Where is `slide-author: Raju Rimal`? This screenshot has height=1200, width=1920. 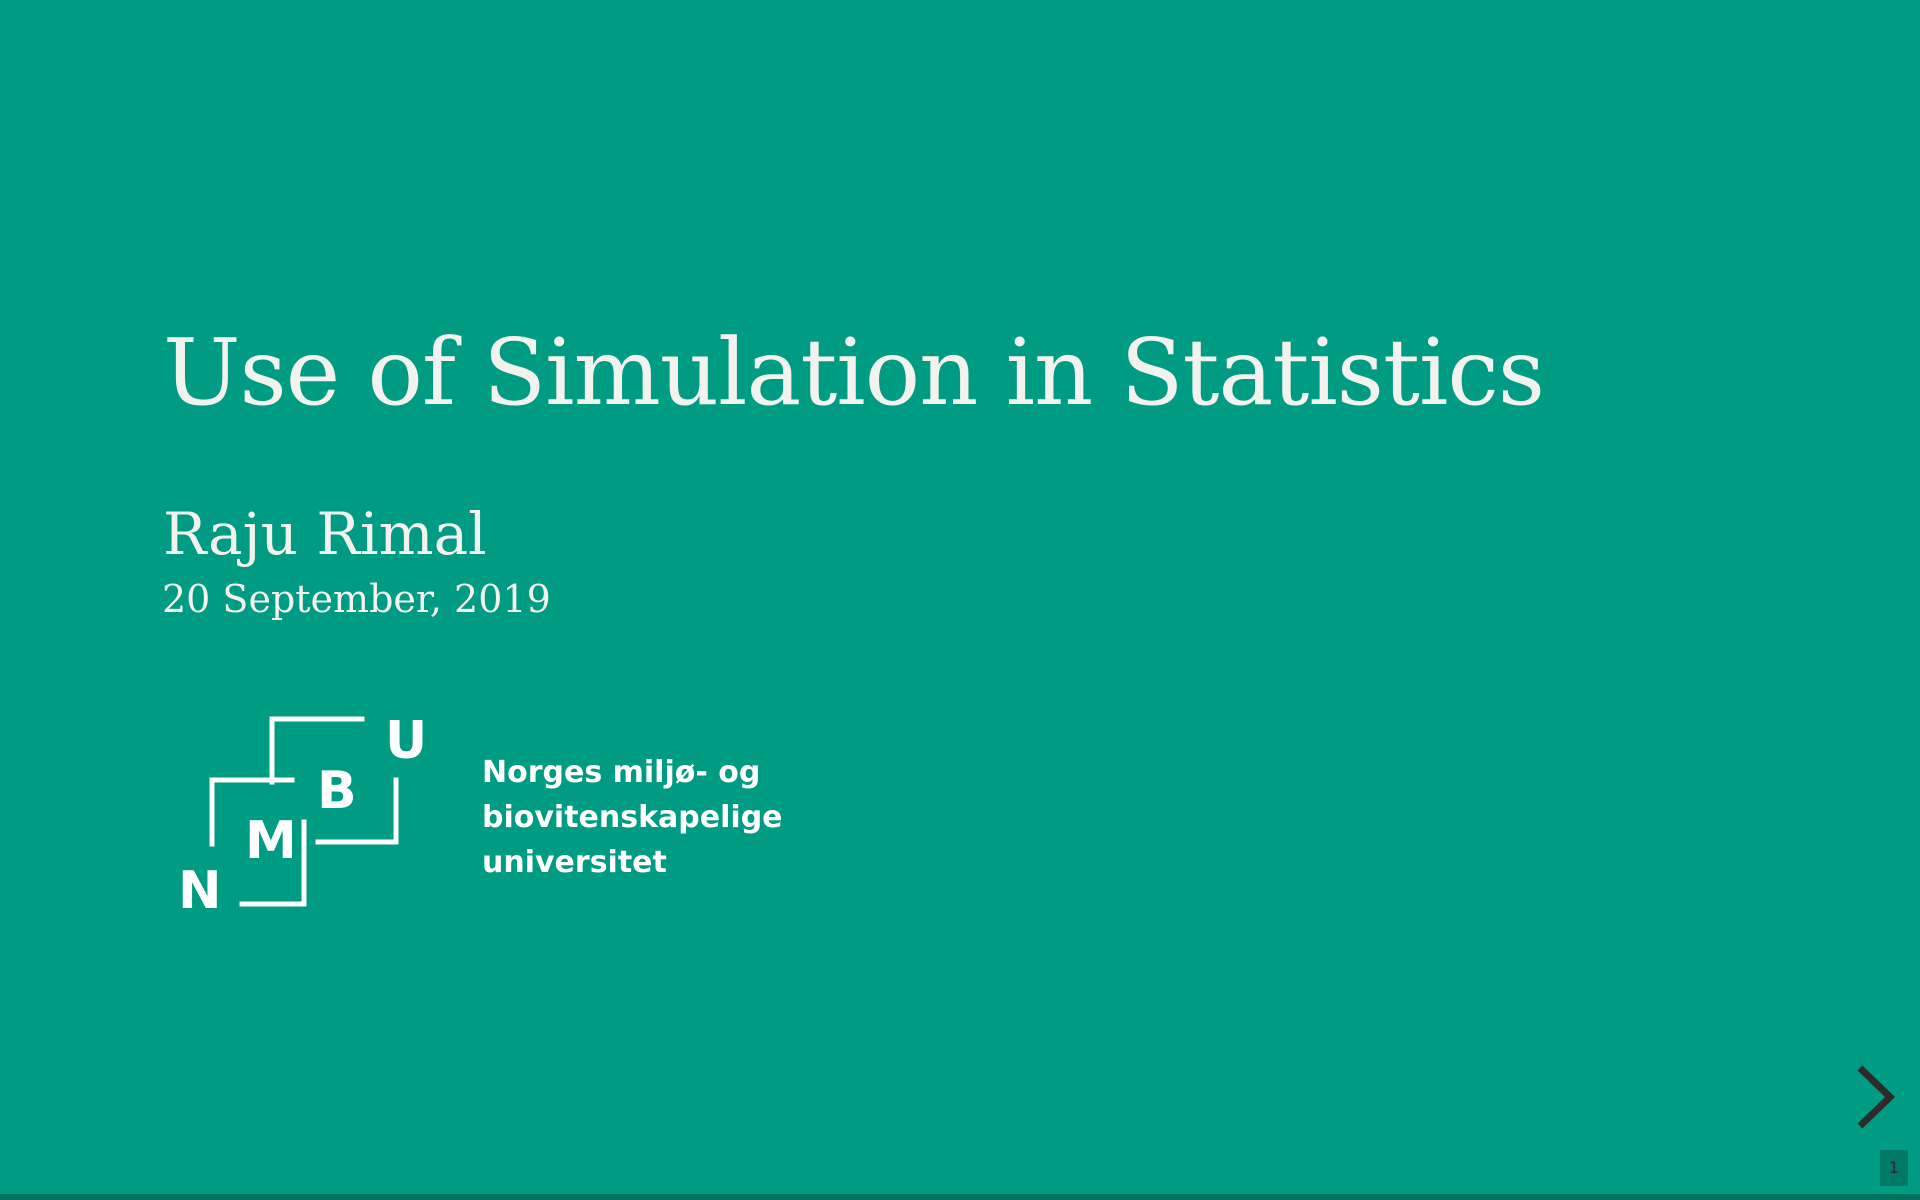 slide-author: Raju Rimal is located at coordinates (325, 534).